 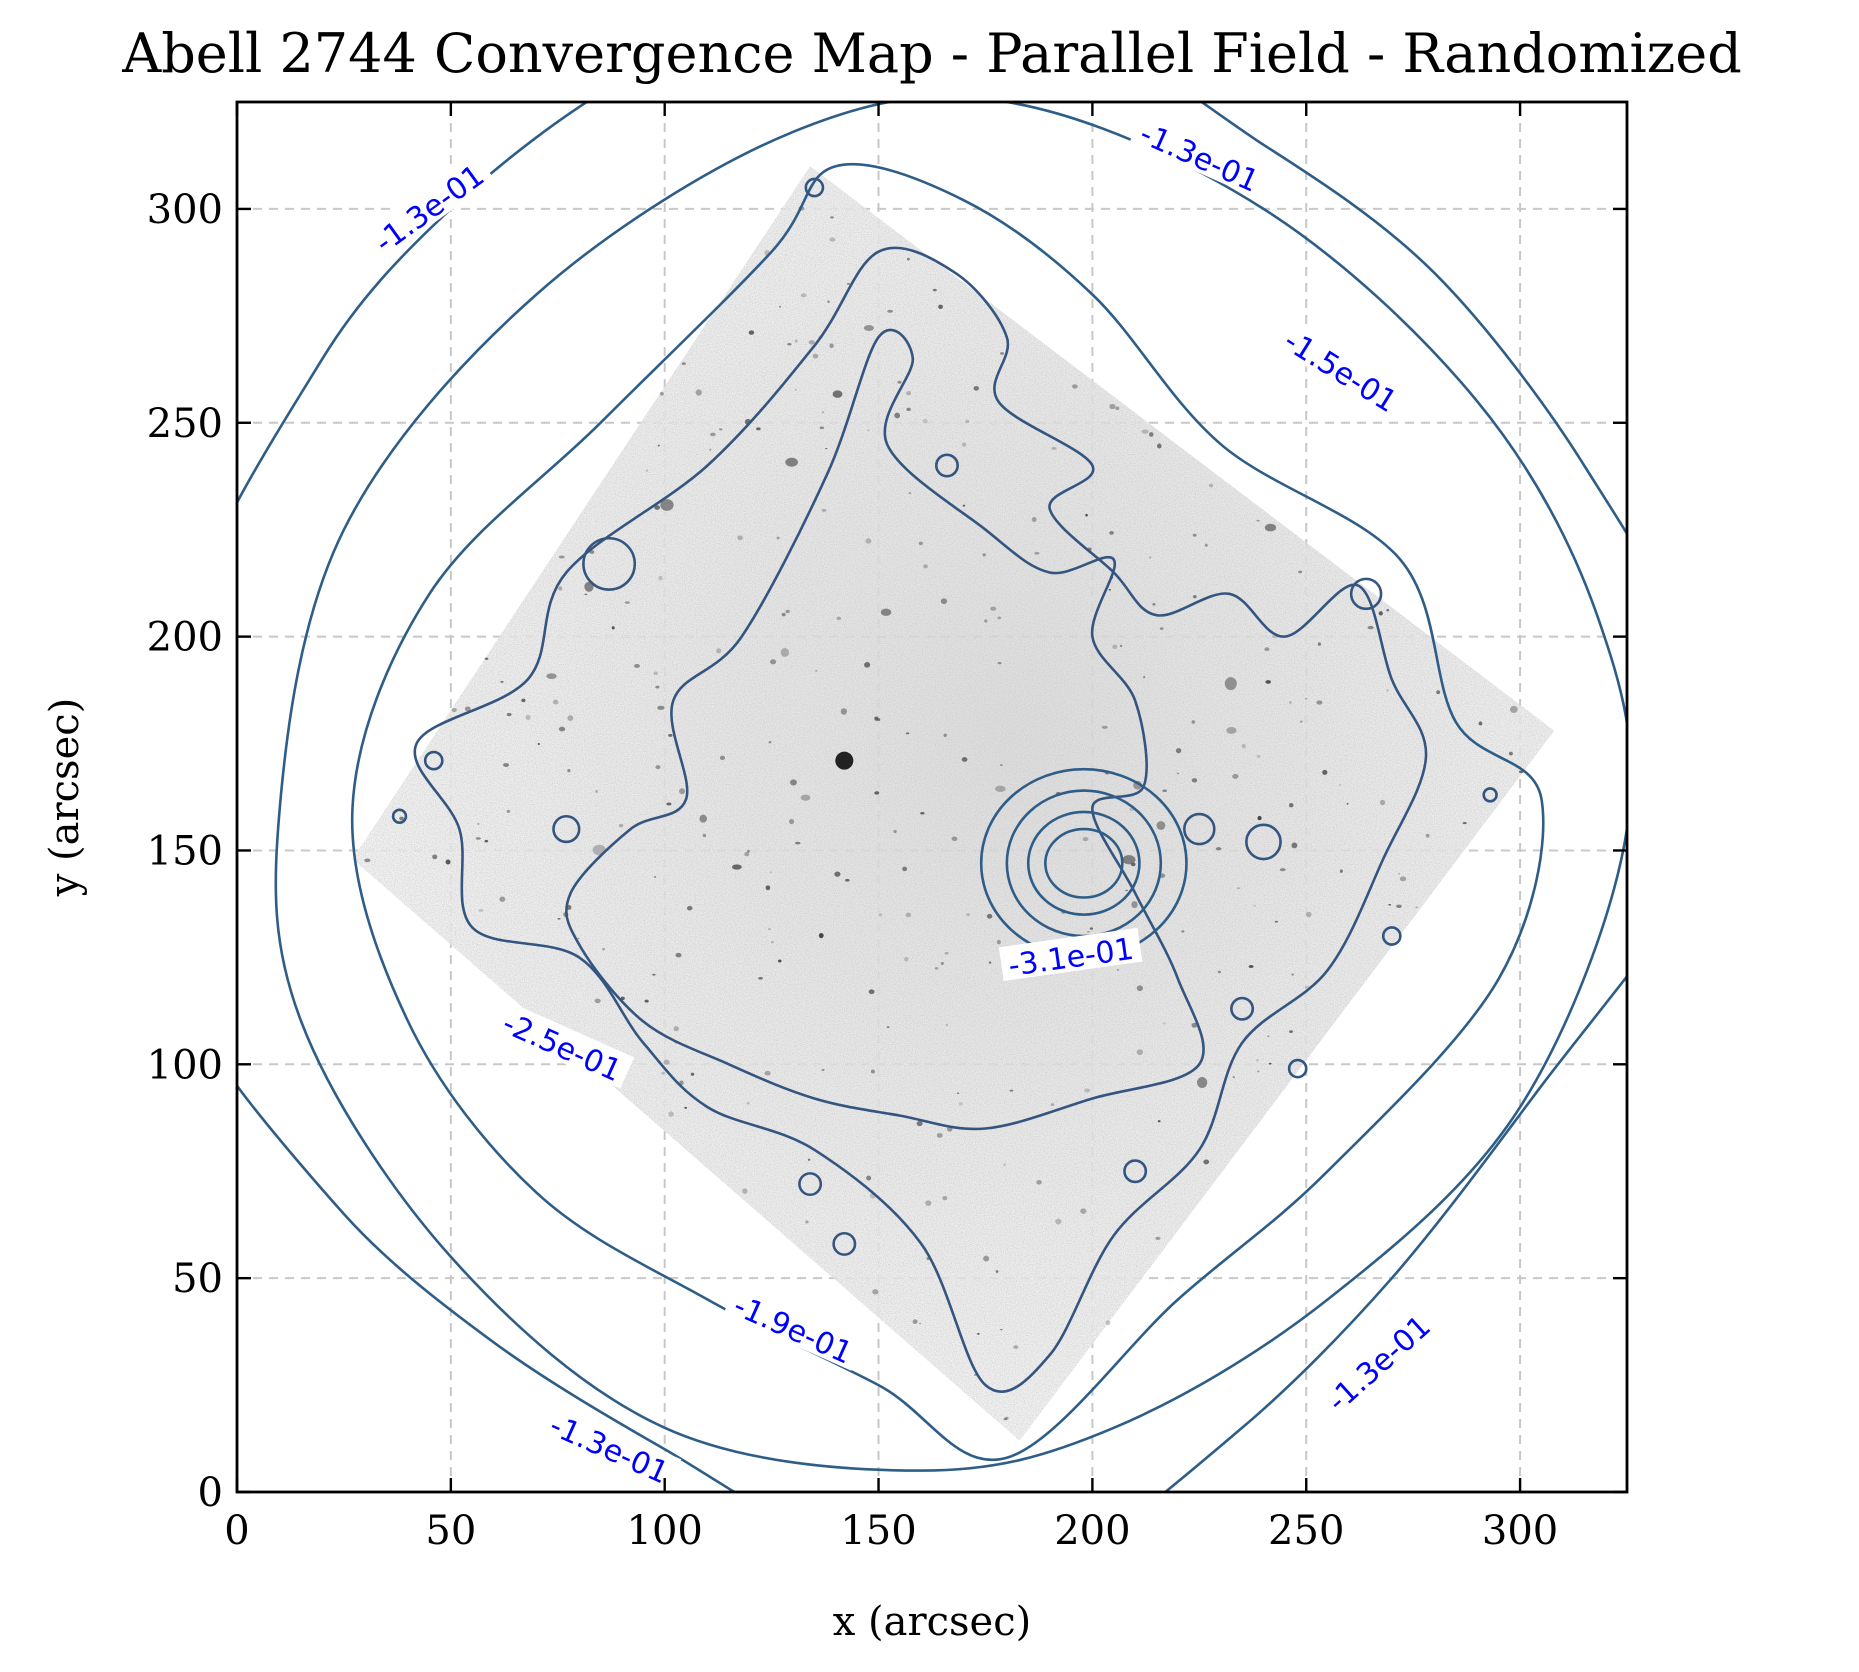 I want to click on contour-label: -1.5e-01, so click(x=1339, y=372).